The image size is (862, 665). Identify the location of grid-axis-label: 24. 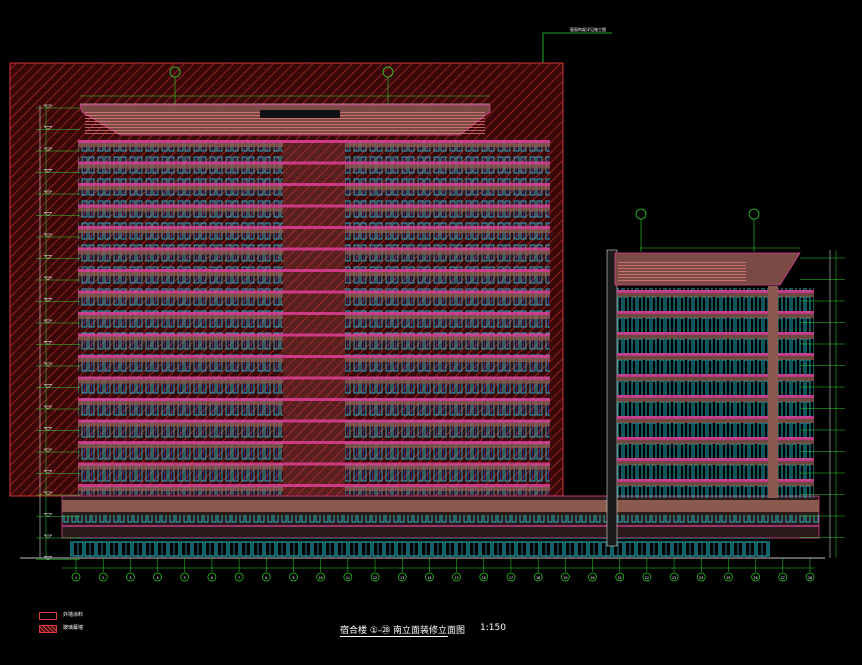
(701, 578).